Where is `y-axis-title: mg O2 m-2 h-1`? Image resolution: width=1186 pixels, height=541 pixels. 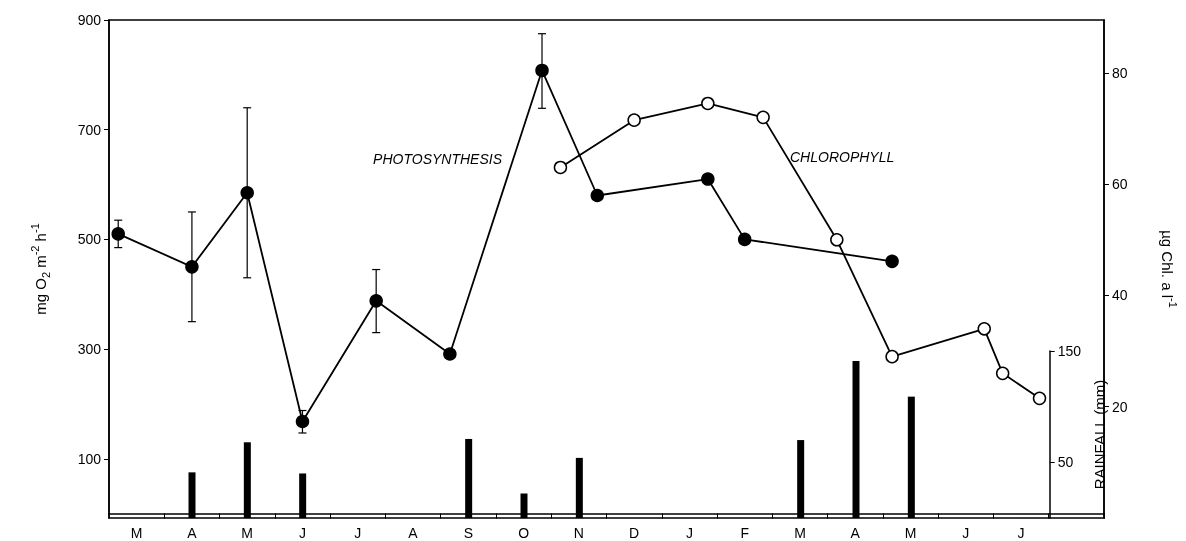 y-axis-title: mg O2 m-2 h-1 is located at coordinates (40, 269).